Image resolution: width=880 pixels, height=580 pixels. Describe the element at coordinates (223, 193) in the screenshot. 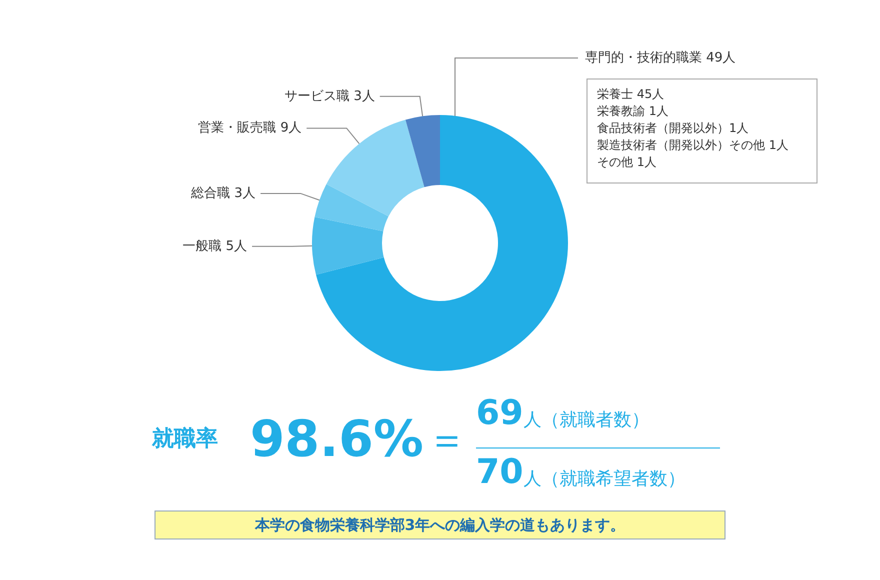

I see `slice-label: 総合職 3人` at that location.